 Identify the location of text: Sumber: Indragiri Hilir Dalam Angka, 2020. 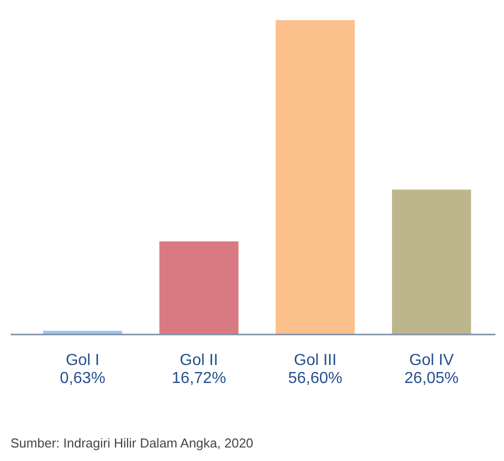
(132, 443).